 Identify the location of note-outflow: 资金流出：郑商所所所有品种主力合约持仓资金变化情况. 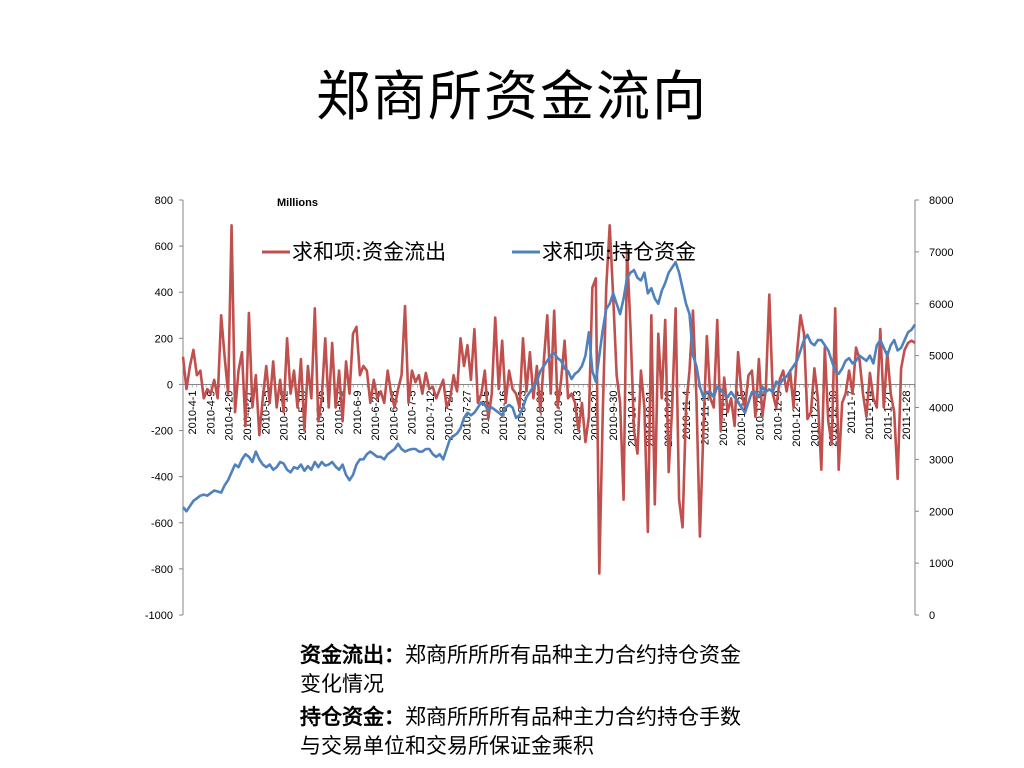
(525, 669).